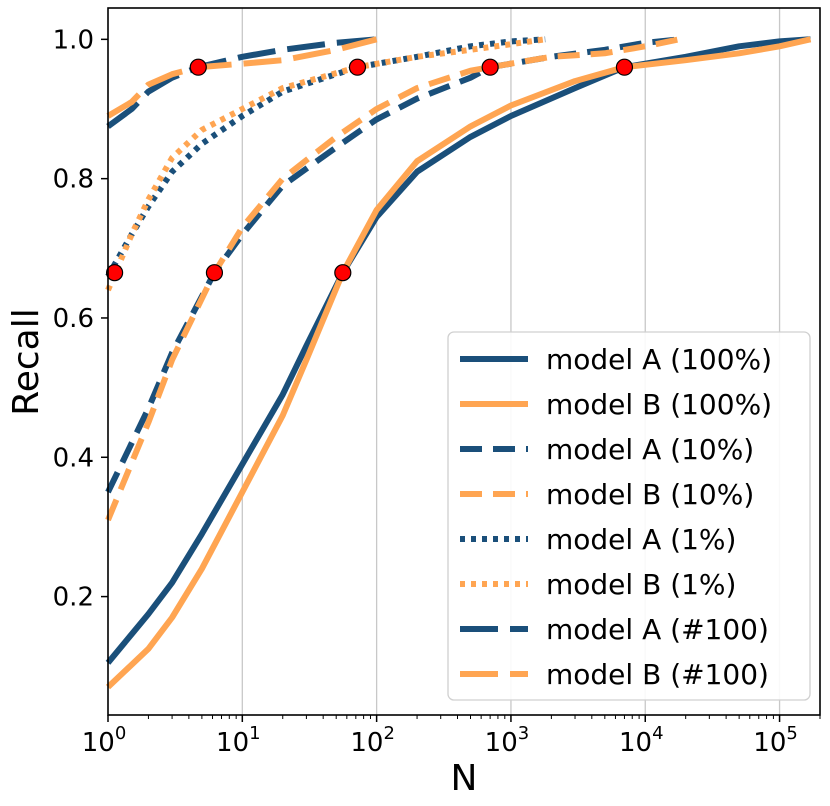 This screenshot has width=830, height=806. I want to click on legend-label-3: model B (10%), so click(650, 494).